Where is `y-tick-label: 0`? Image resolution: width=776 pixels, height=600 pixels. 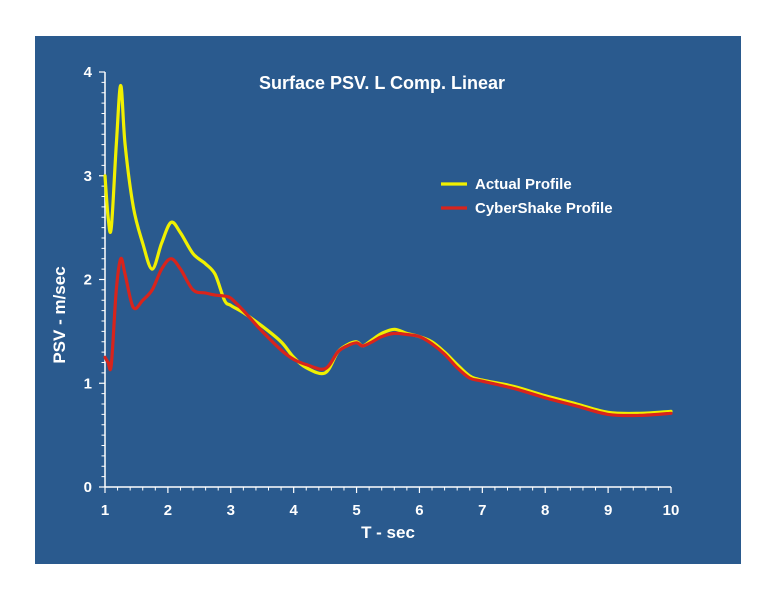
y-tick-label: 0 is located at coordinates (88, 487).